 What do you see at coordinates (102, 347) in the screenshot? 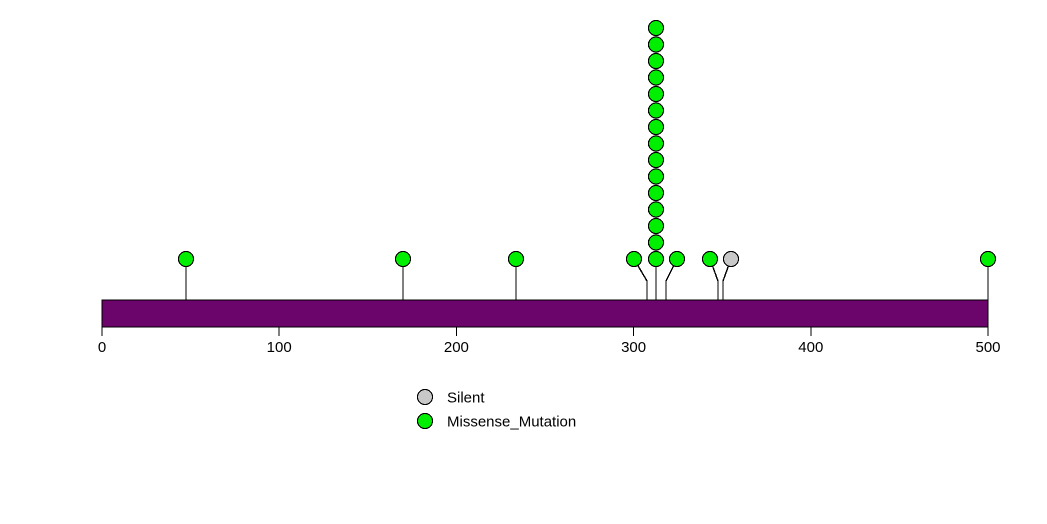
I see `axis-tick-label-0: 0` at bounding box center [102, 347].